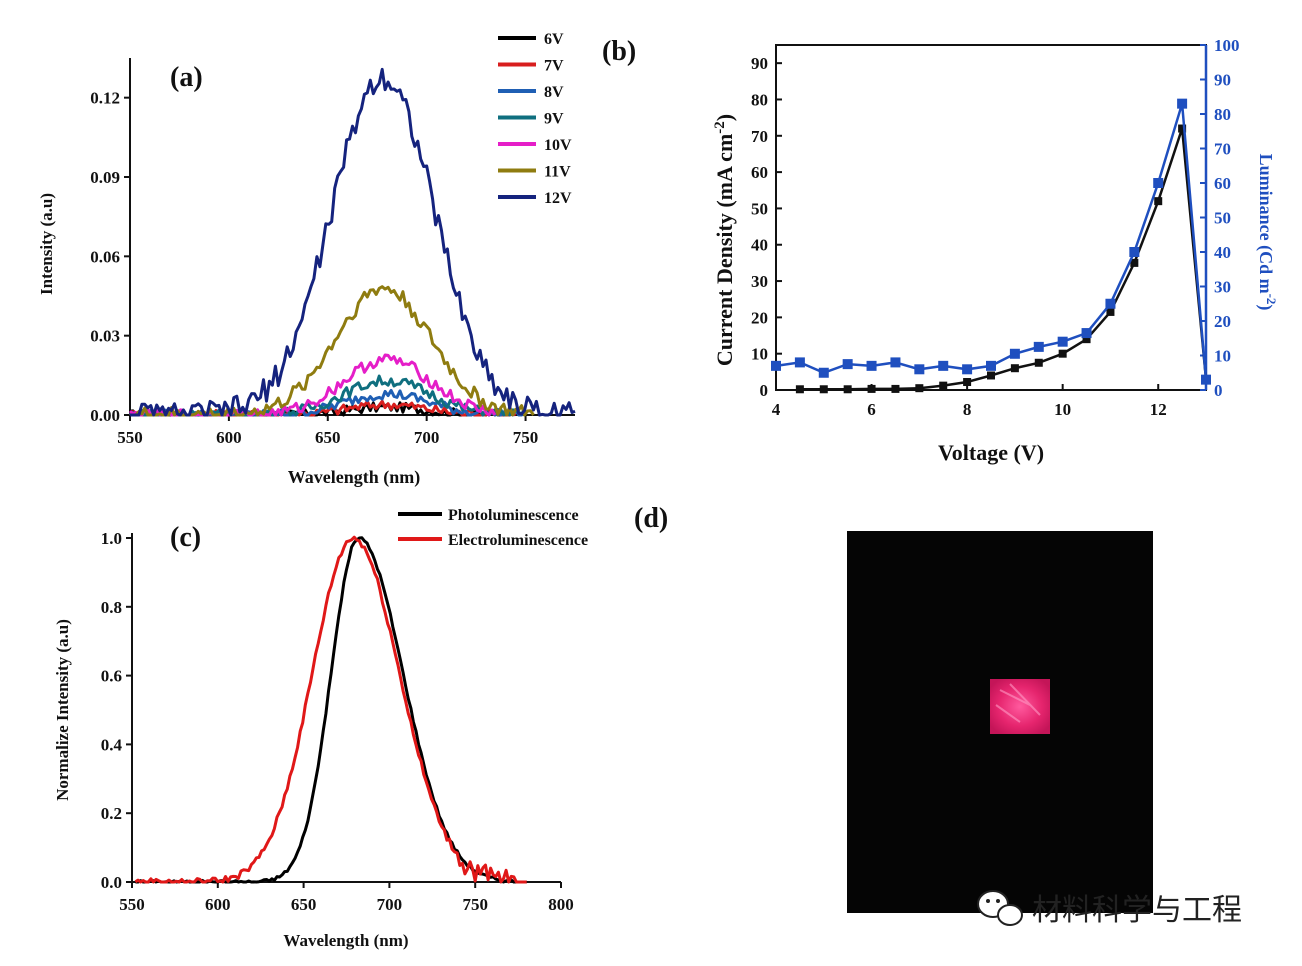  I want to click on legend-label-a: 6V, so click(554, 39).